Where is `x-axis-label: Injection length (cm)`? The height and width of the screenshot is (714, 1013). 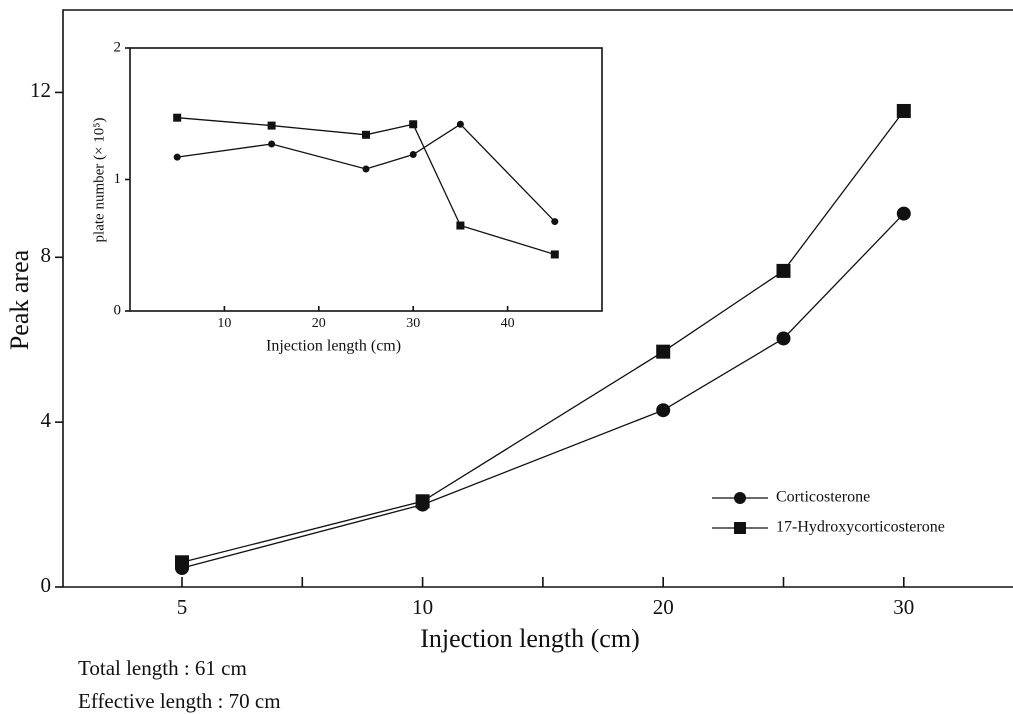 x-axis-label: Injection length (cm) is located at coordinates (529, 638).